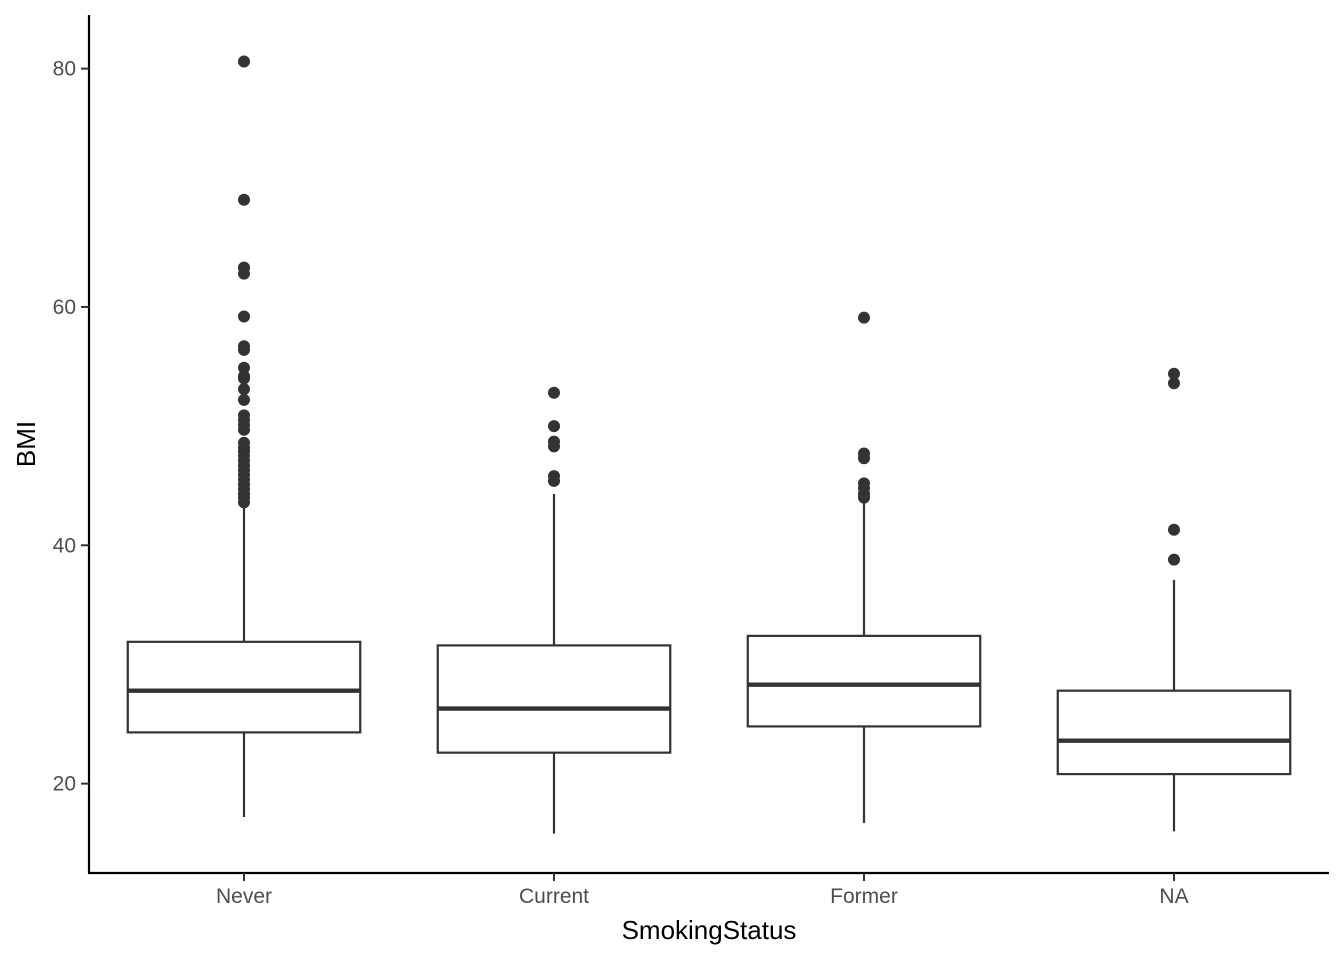  What do you see at coordinates (64, 784) in the screenshot?
I see `y-tick-label: 20` at bounding box center [64, 784].